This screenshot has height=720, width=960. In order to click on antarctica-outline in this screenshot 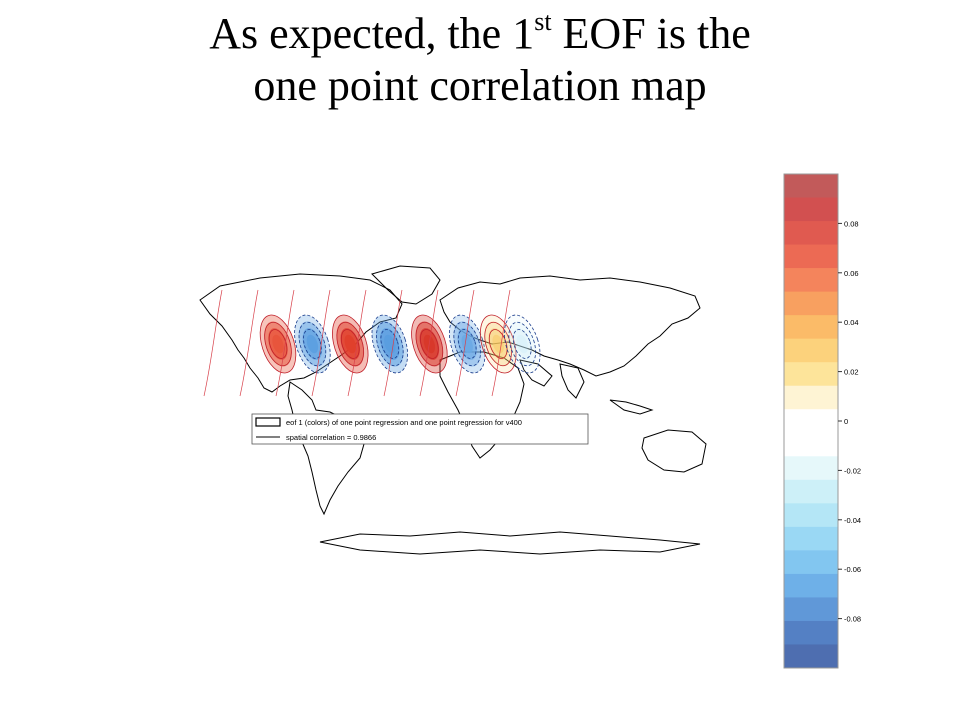, I will do `click(510, 543)`.